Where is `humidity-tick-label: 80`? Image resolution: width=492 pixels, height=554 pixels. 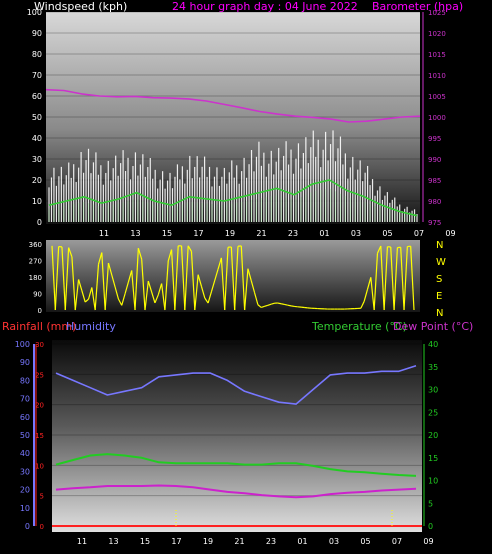
humidity-tick-label: 80 is located at coordinates (25, 380).